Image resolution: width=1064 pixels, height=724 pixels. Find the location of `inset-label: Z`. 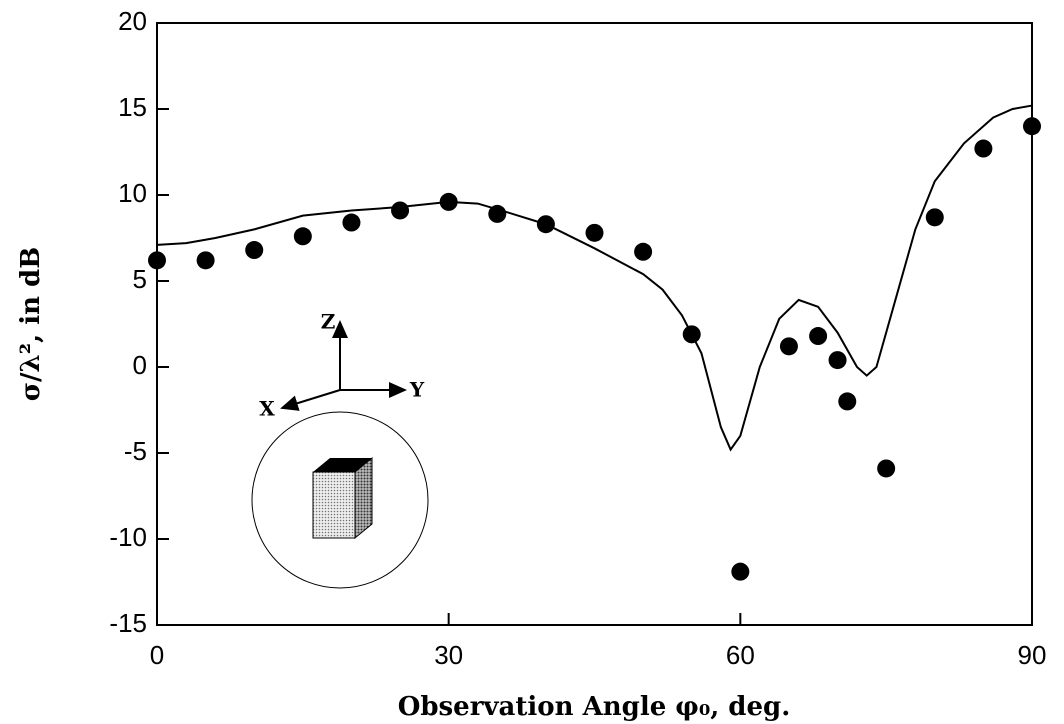

inset-label: Z is located at coordinates (328, 322).